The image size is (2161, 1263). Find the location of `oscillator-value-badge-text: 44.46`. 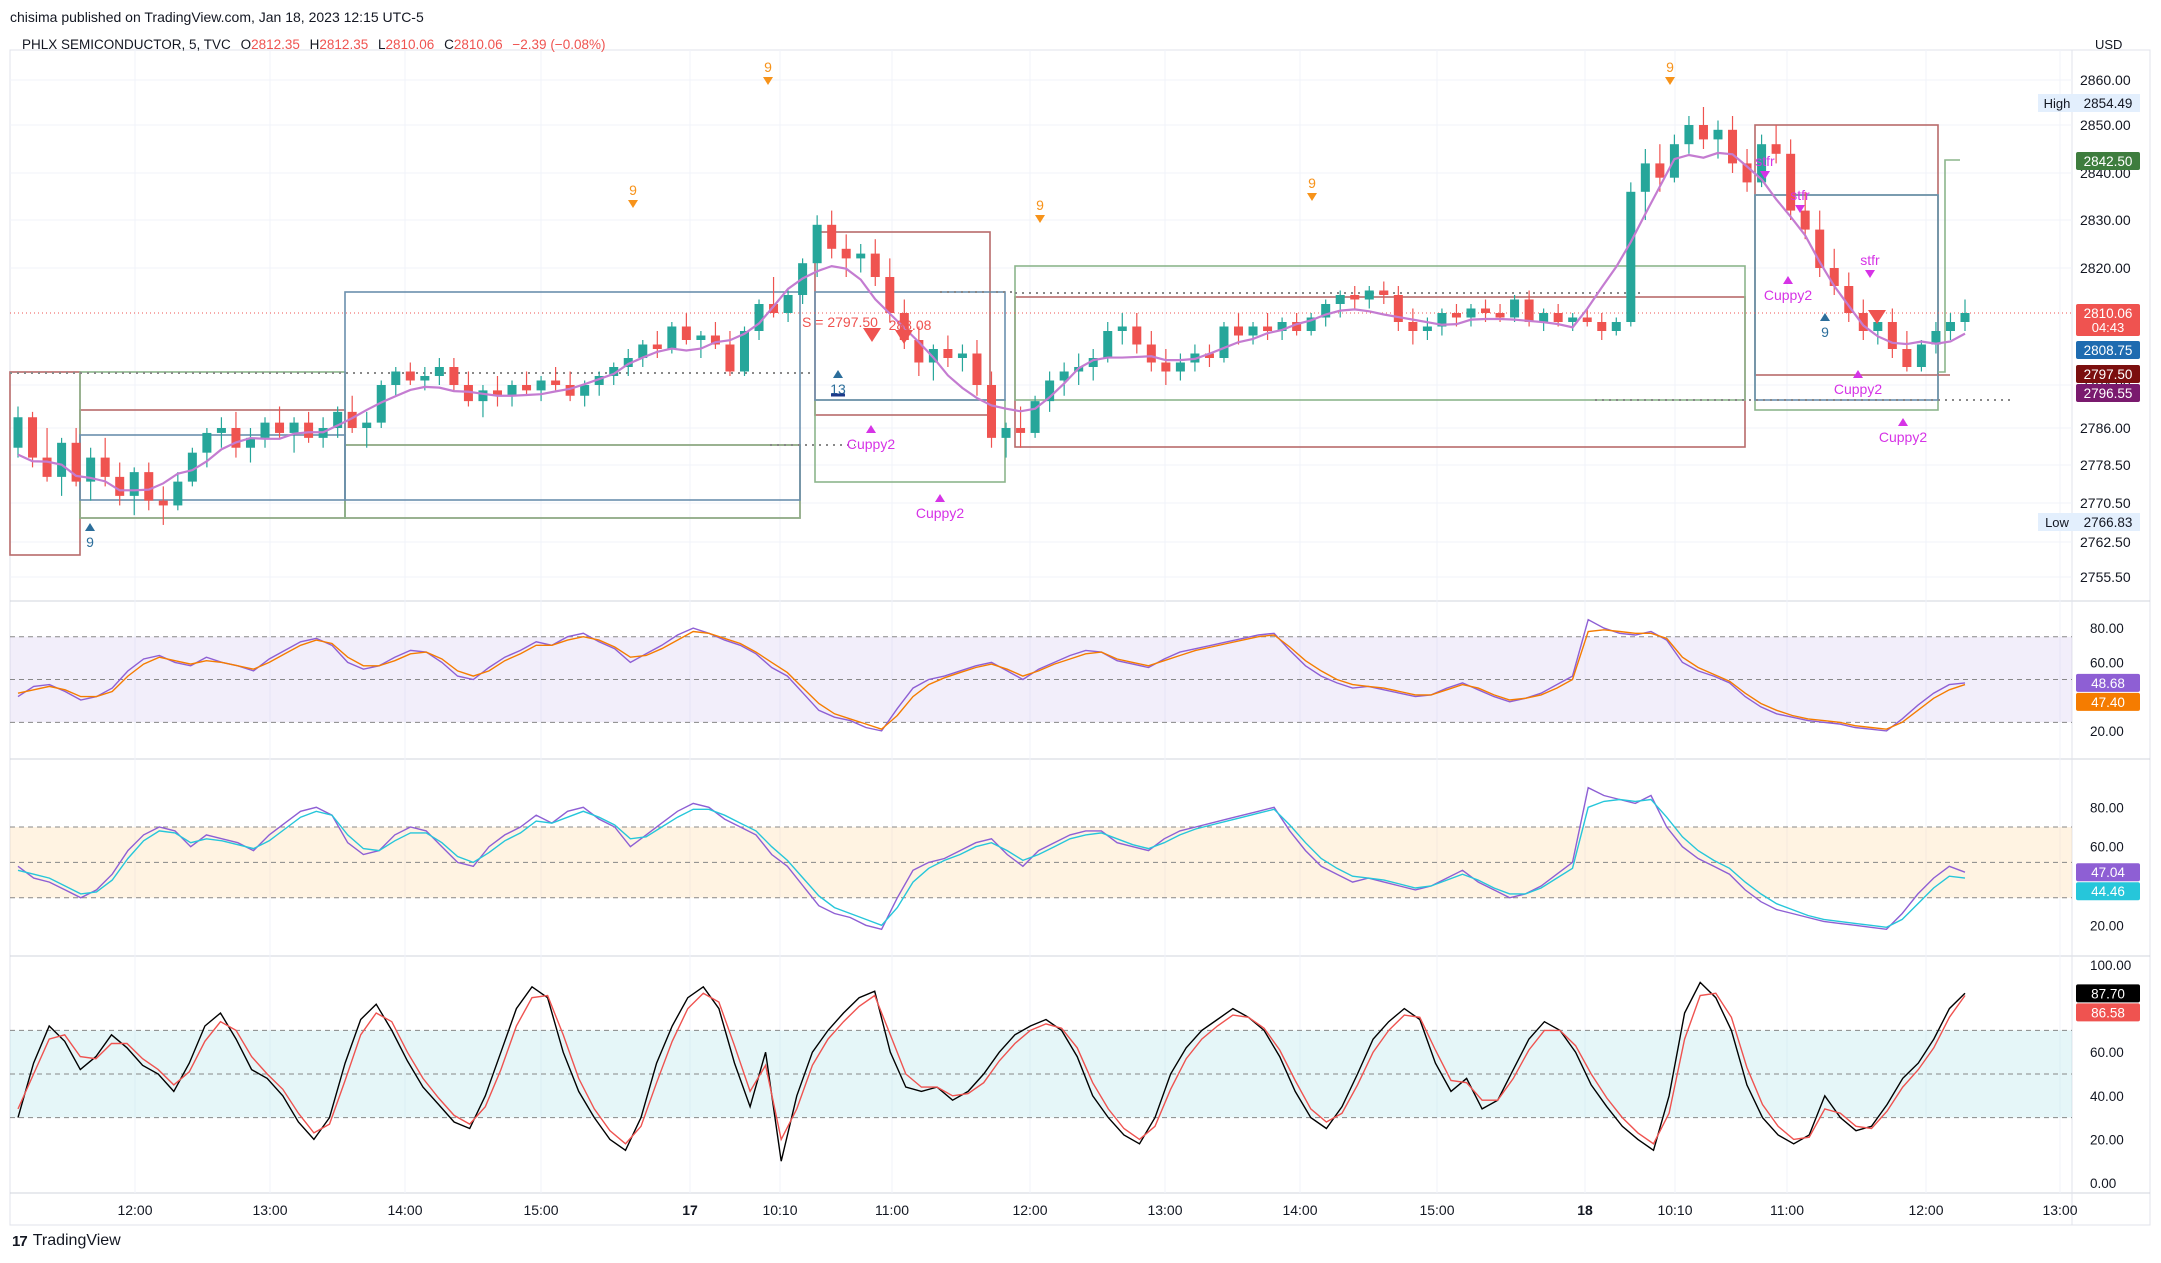

oscillator-value-badge-text: 44.46 is located at coordinates (2108, 891).